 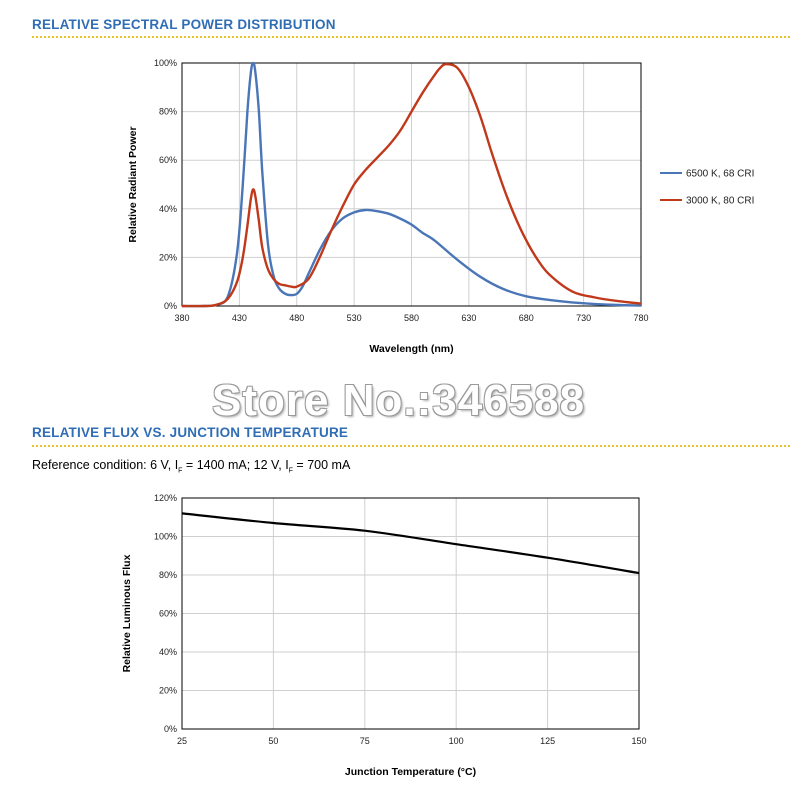 I want to click on x-tick-label: 430, so click(x=239, y=318).